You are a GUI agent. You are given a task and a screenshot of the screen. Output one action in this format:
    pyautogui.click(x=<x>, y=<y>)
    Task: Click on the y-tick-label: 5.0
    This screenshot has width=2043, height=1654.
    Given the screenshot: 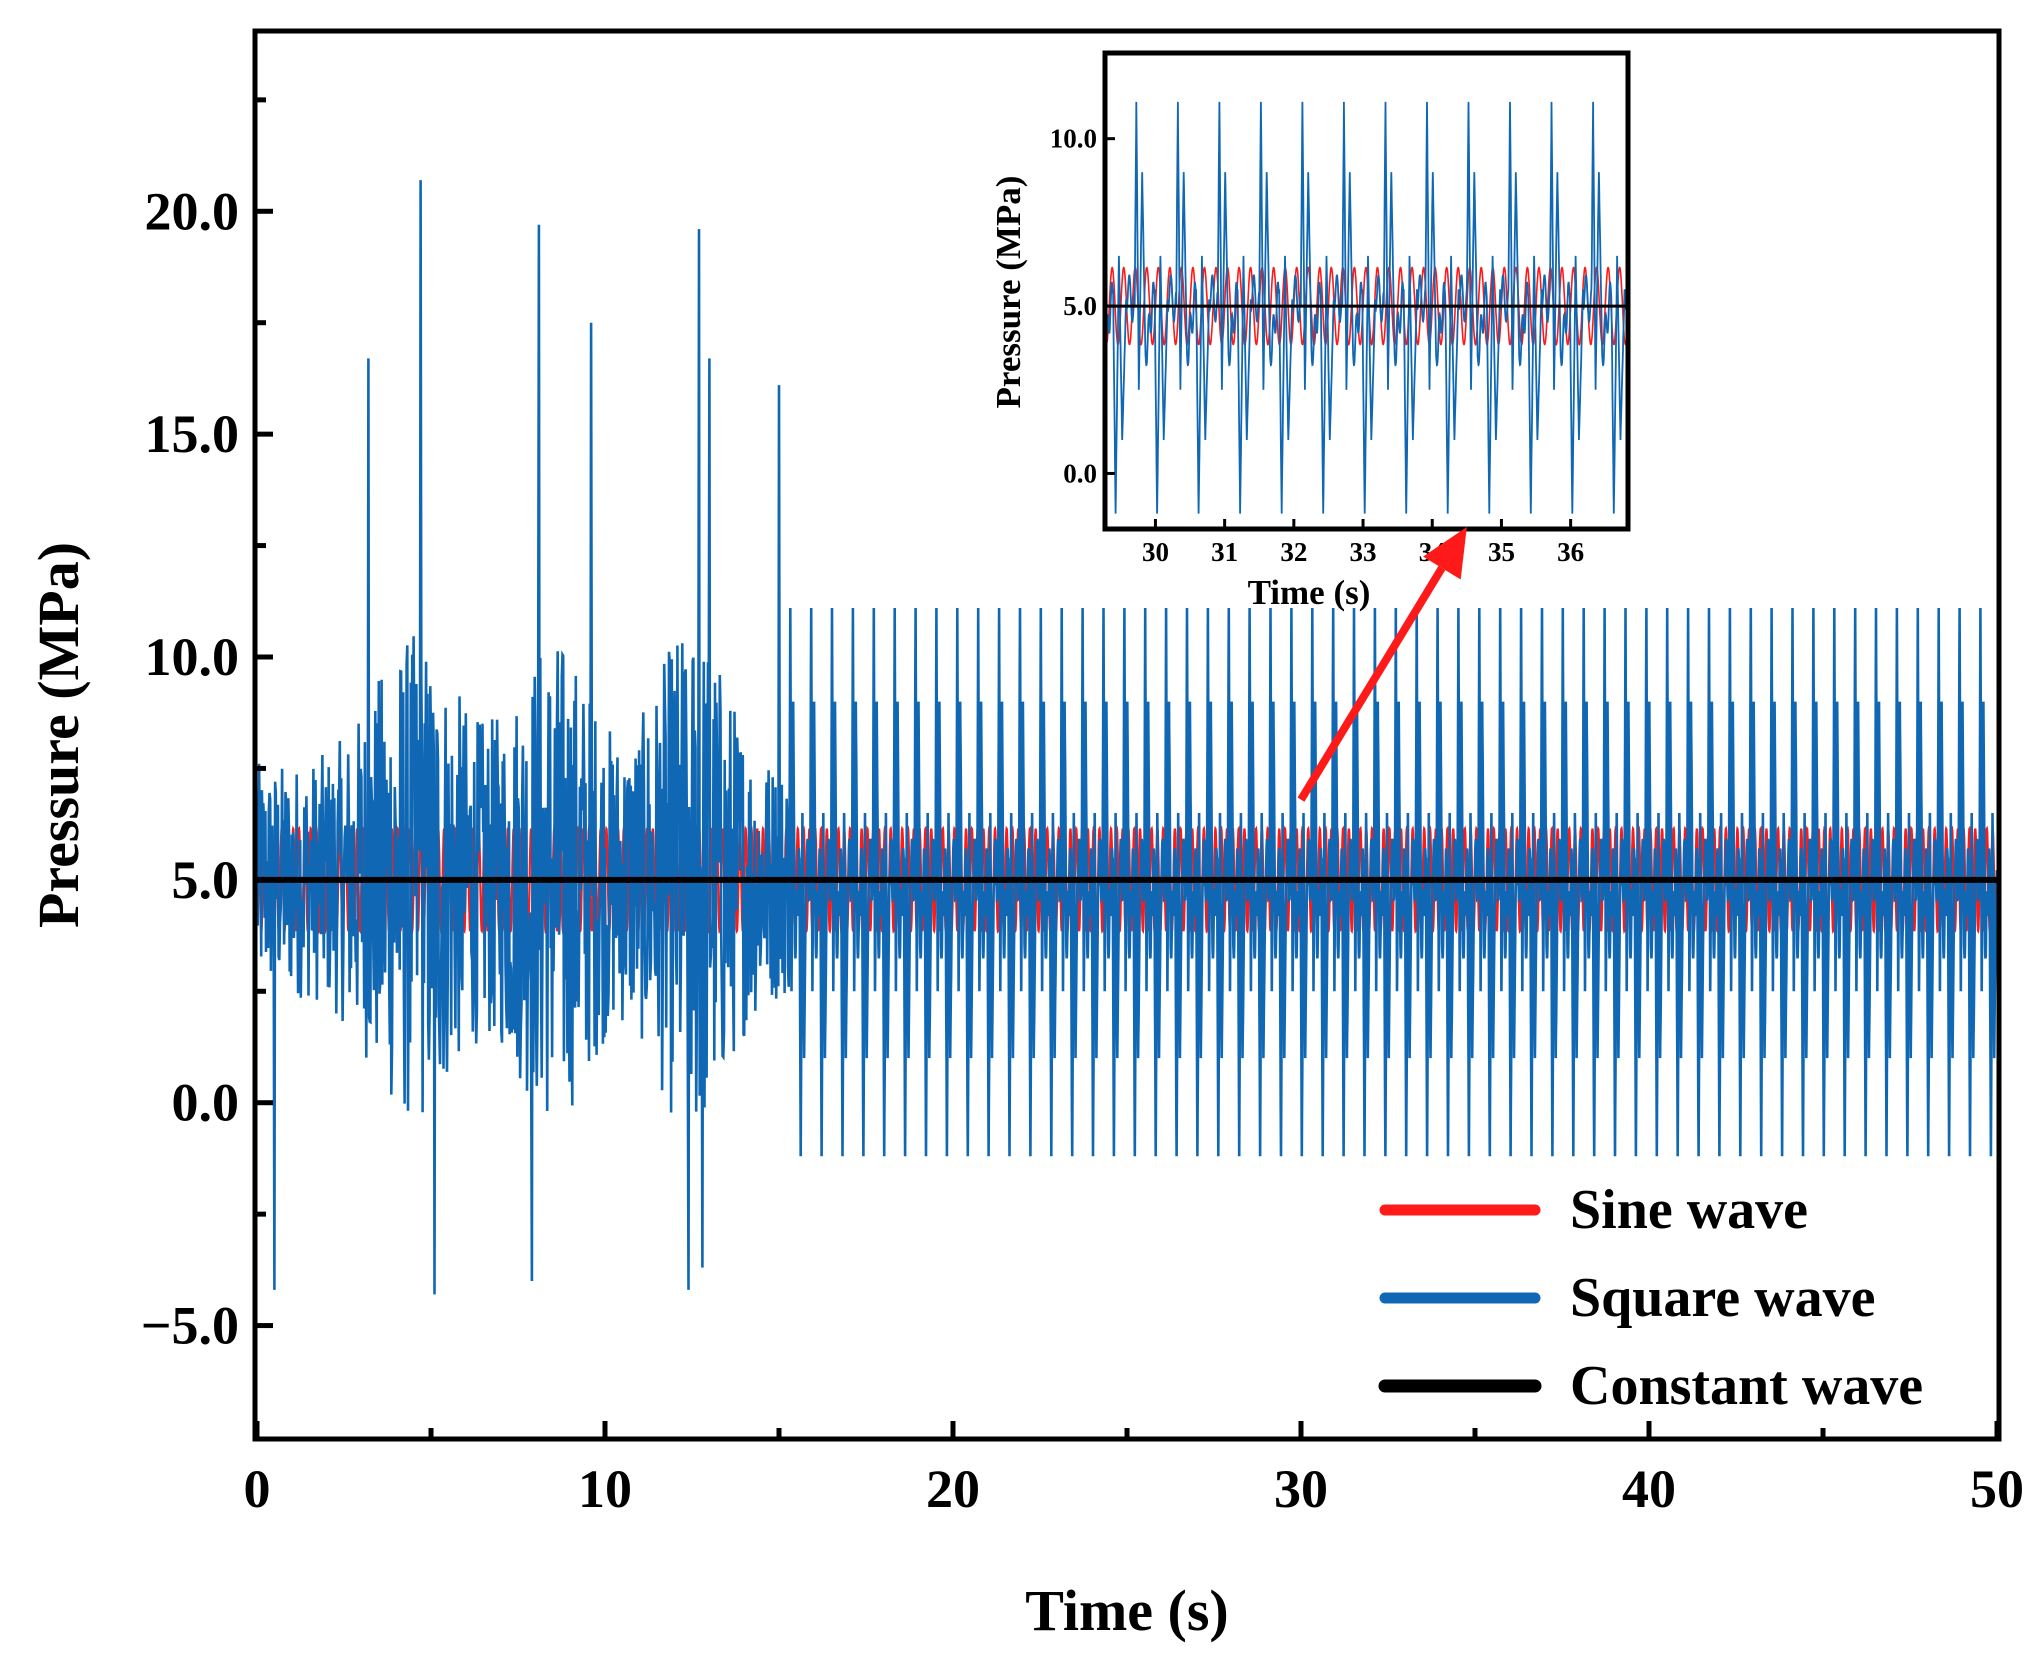 What is the action you would take?
    pyautogui.click(x=206, y=880)
    